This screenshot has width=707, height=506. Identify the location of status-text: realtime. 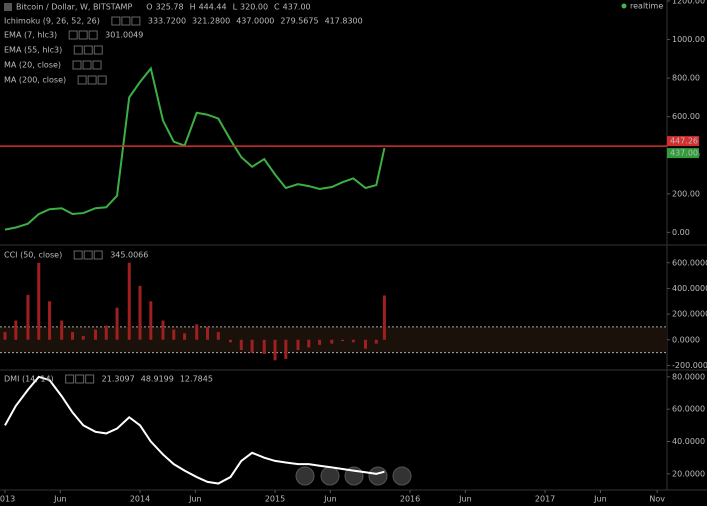
(646, 6).